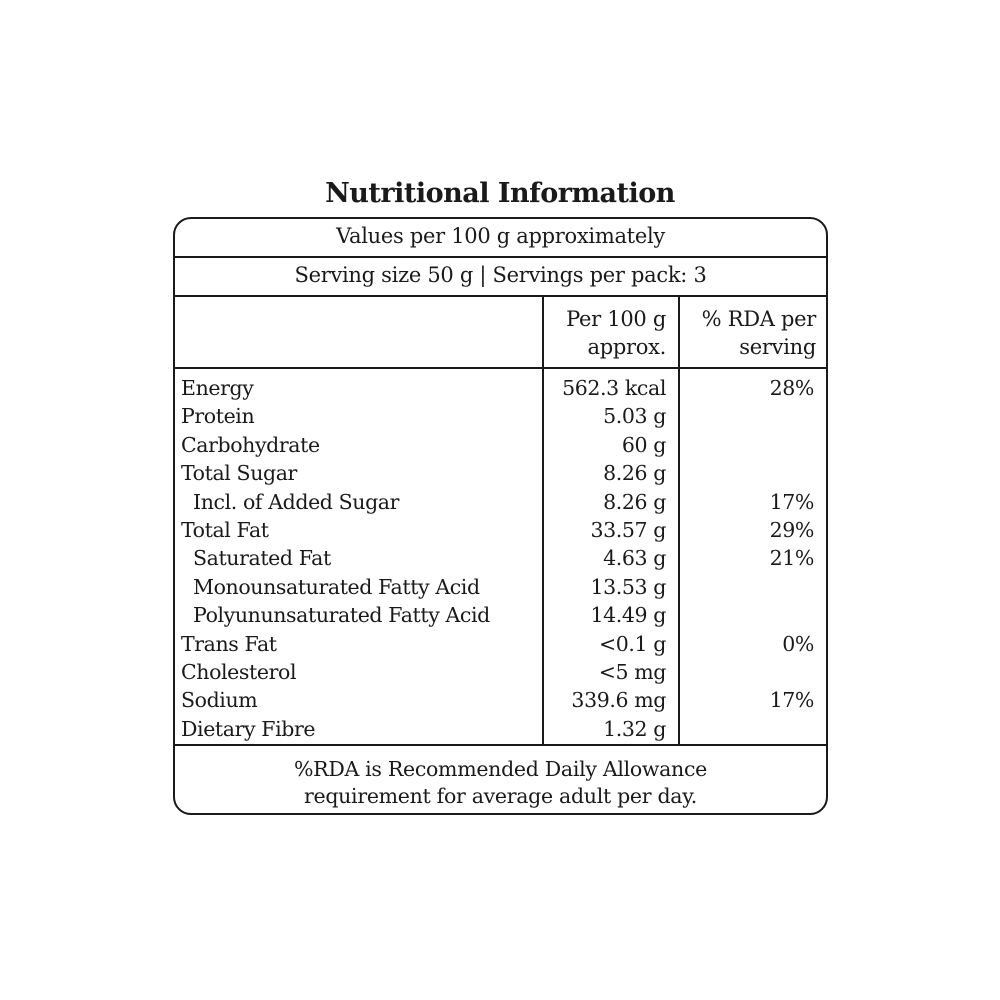 This screenshot has height=1000, width=1000. I want to click on nutrient-value: 60 g, so click(644, 444).